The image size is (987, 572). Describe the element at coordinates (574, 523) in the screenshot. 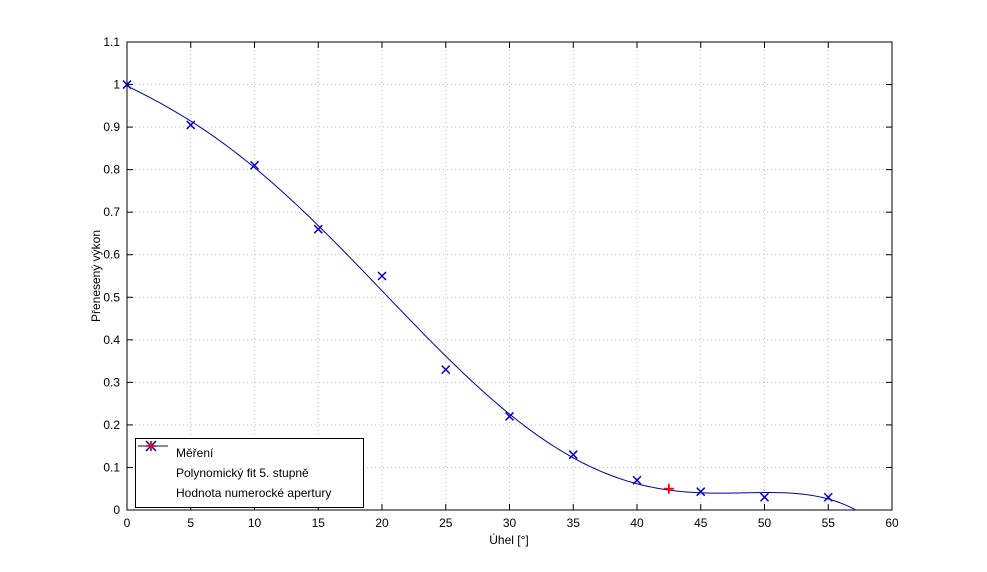

I see `x-tick-label: 35` at that location.